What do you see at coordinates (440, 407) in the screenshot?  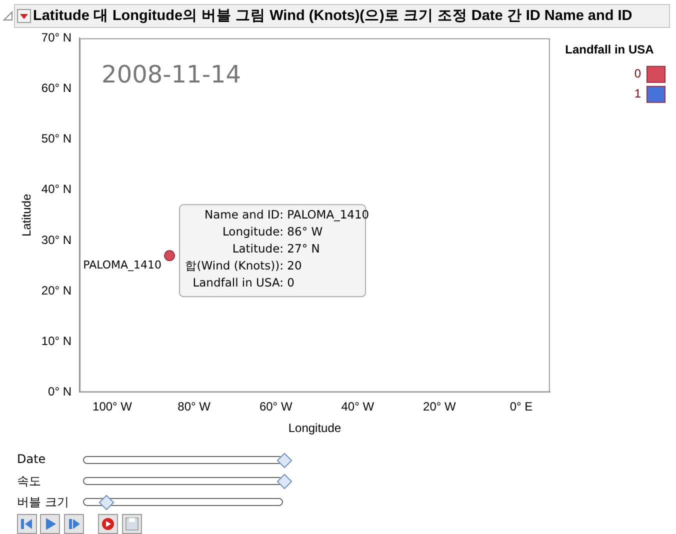 I see `x-tick-label: 20° W` at bounding box center [440, 407].